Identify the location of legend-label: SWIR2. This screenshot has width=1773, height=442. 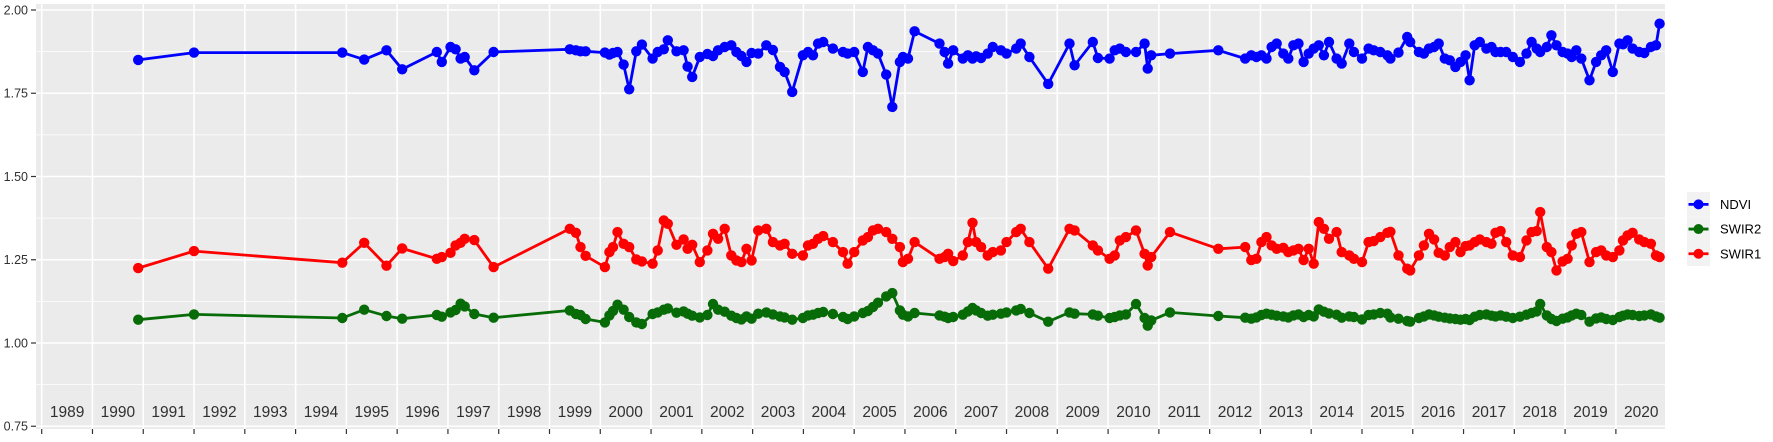
(1740, 229).